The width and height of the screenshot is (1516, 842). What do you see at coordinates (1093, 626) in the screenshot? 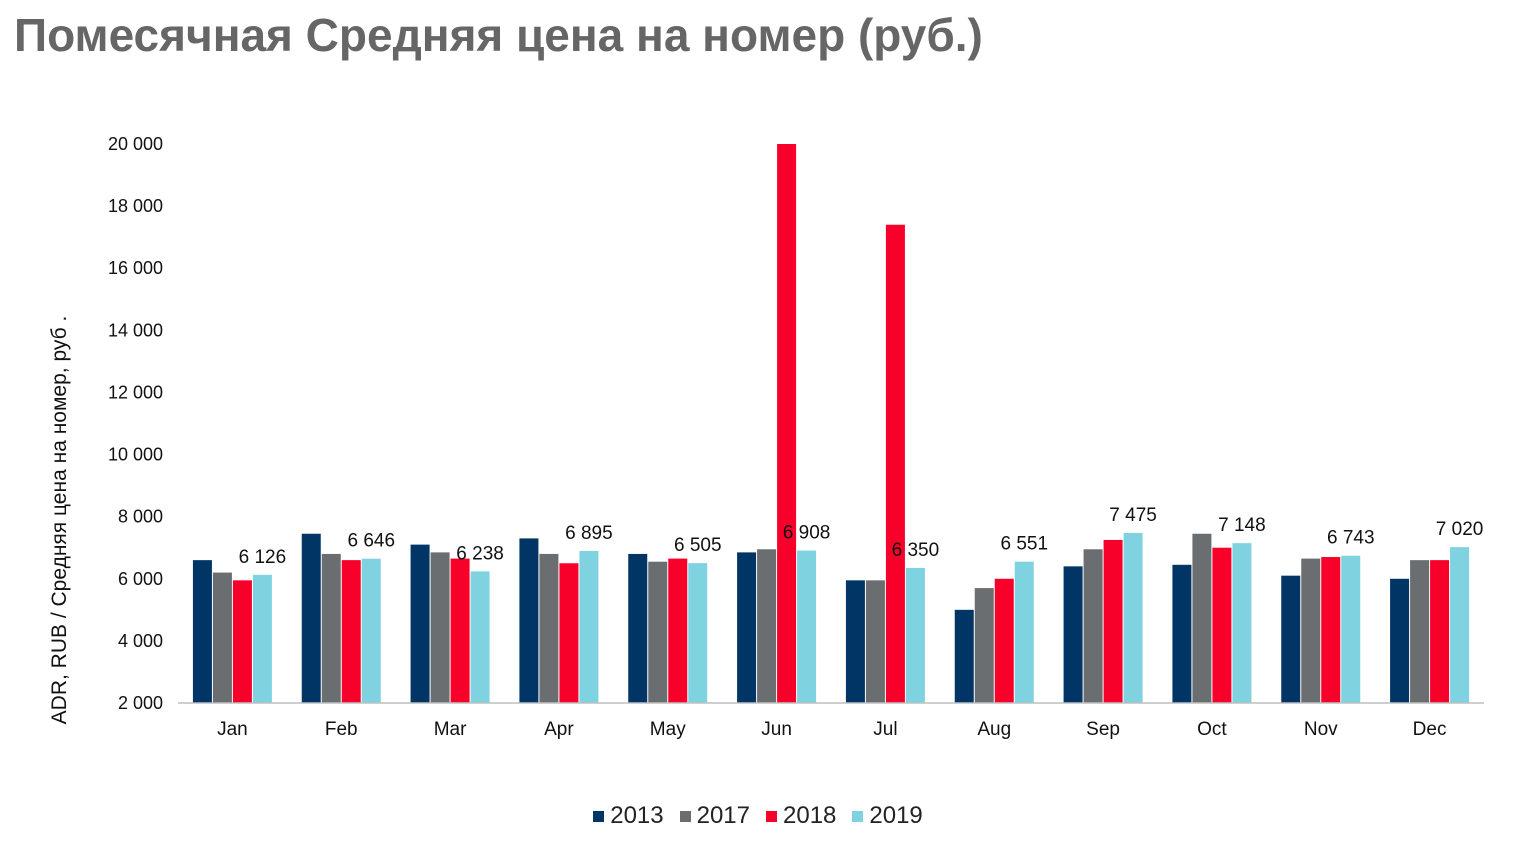
I see `bar-2017-Sep` at bounding box center [1093, 626].